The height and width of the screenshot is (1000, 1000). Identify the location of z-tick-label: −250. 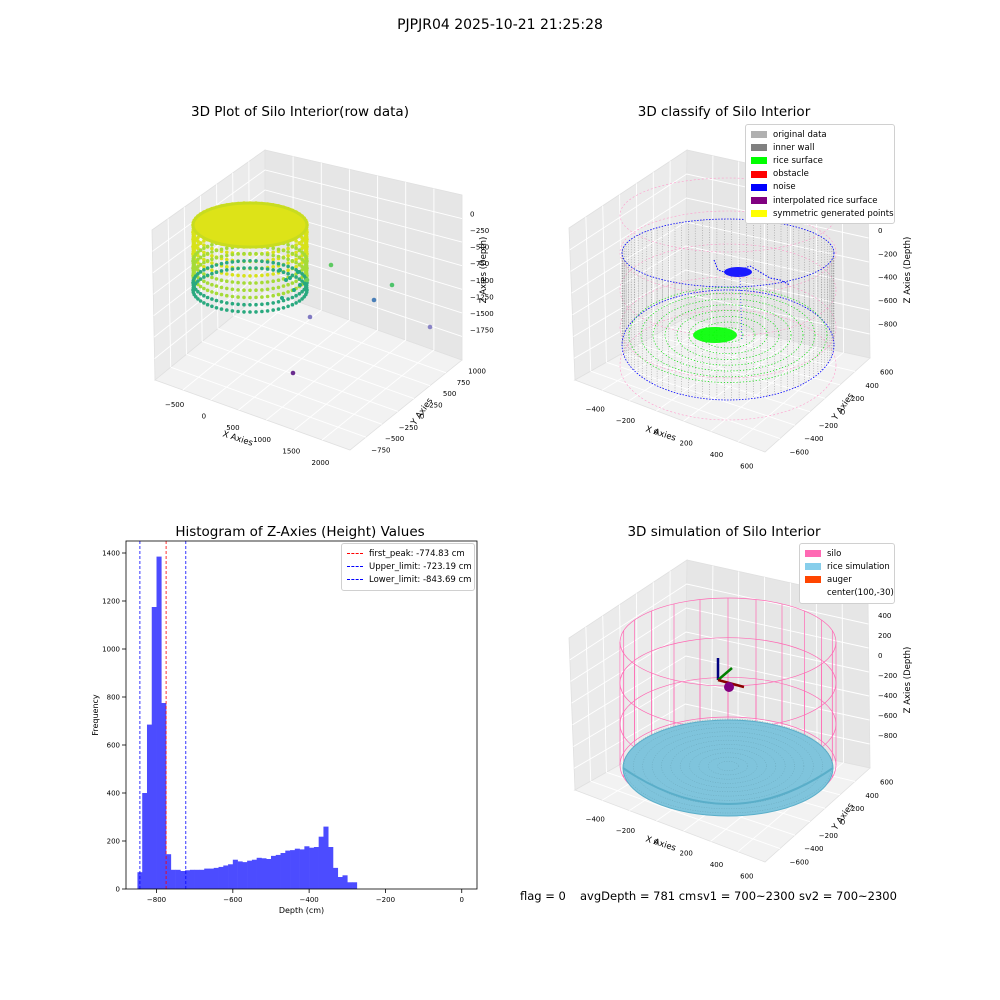
(479, 231).